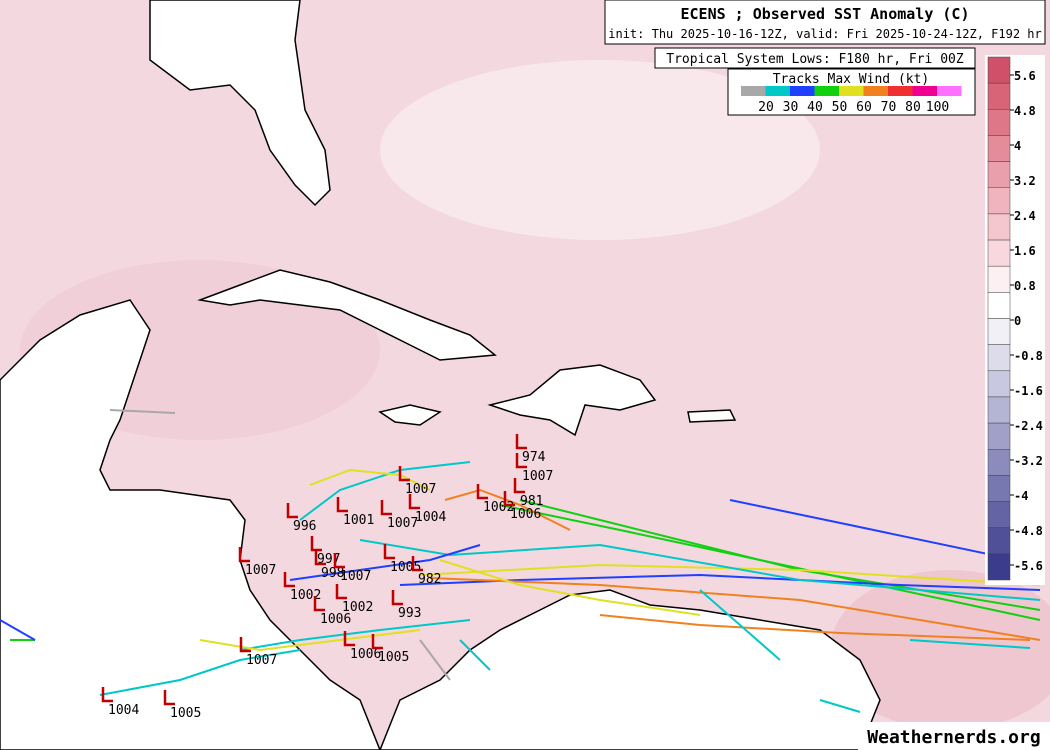 This screenshot has width=1050, height=750. I want to click on colorbar-label: -0.8, so click(1028, 356).